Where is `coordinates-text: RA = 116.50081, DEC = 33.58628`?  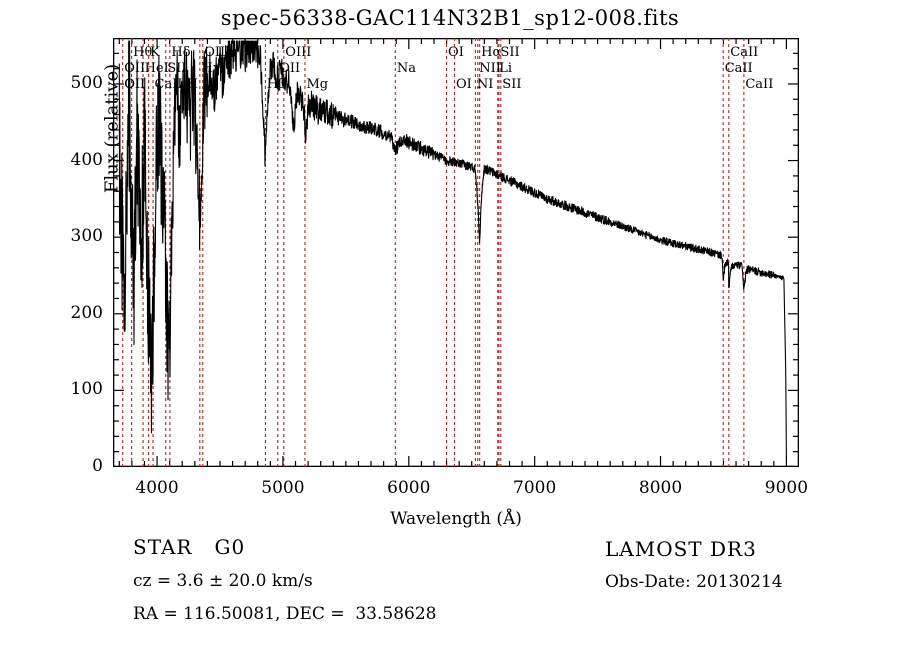
coordinates-text: RA = 116.50081, DEC = 33.58628 is located at coordinates (285, 614).